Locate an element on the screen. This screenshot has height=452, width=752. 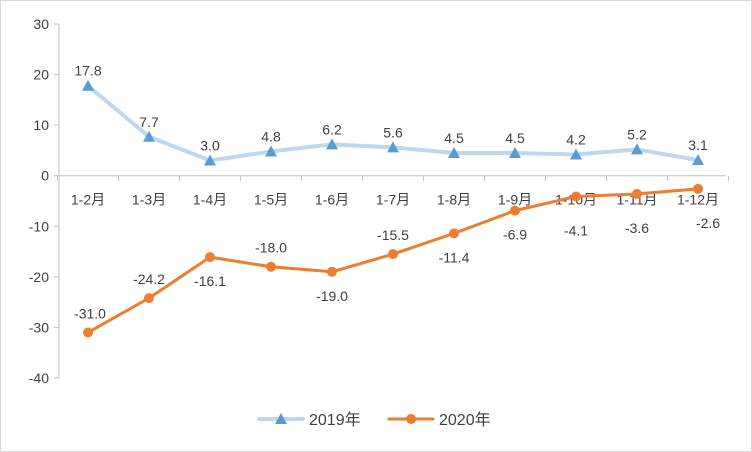
series-1-data-label: 5.2 is located at coordinates (637, 134).